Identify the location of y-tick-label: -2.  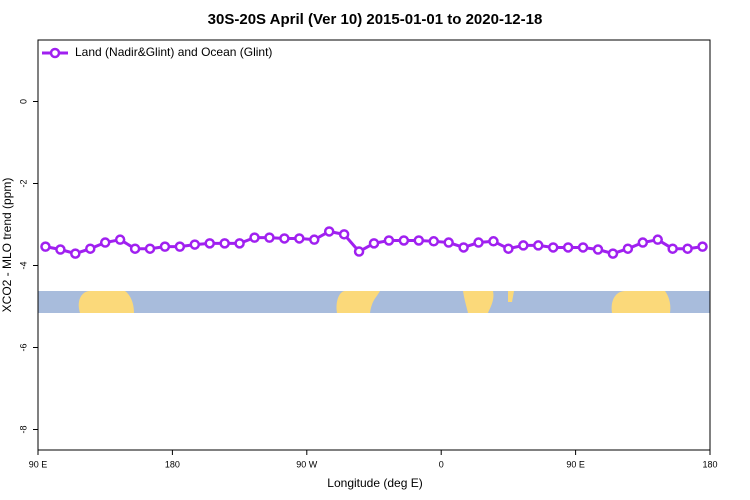
(23, 183).